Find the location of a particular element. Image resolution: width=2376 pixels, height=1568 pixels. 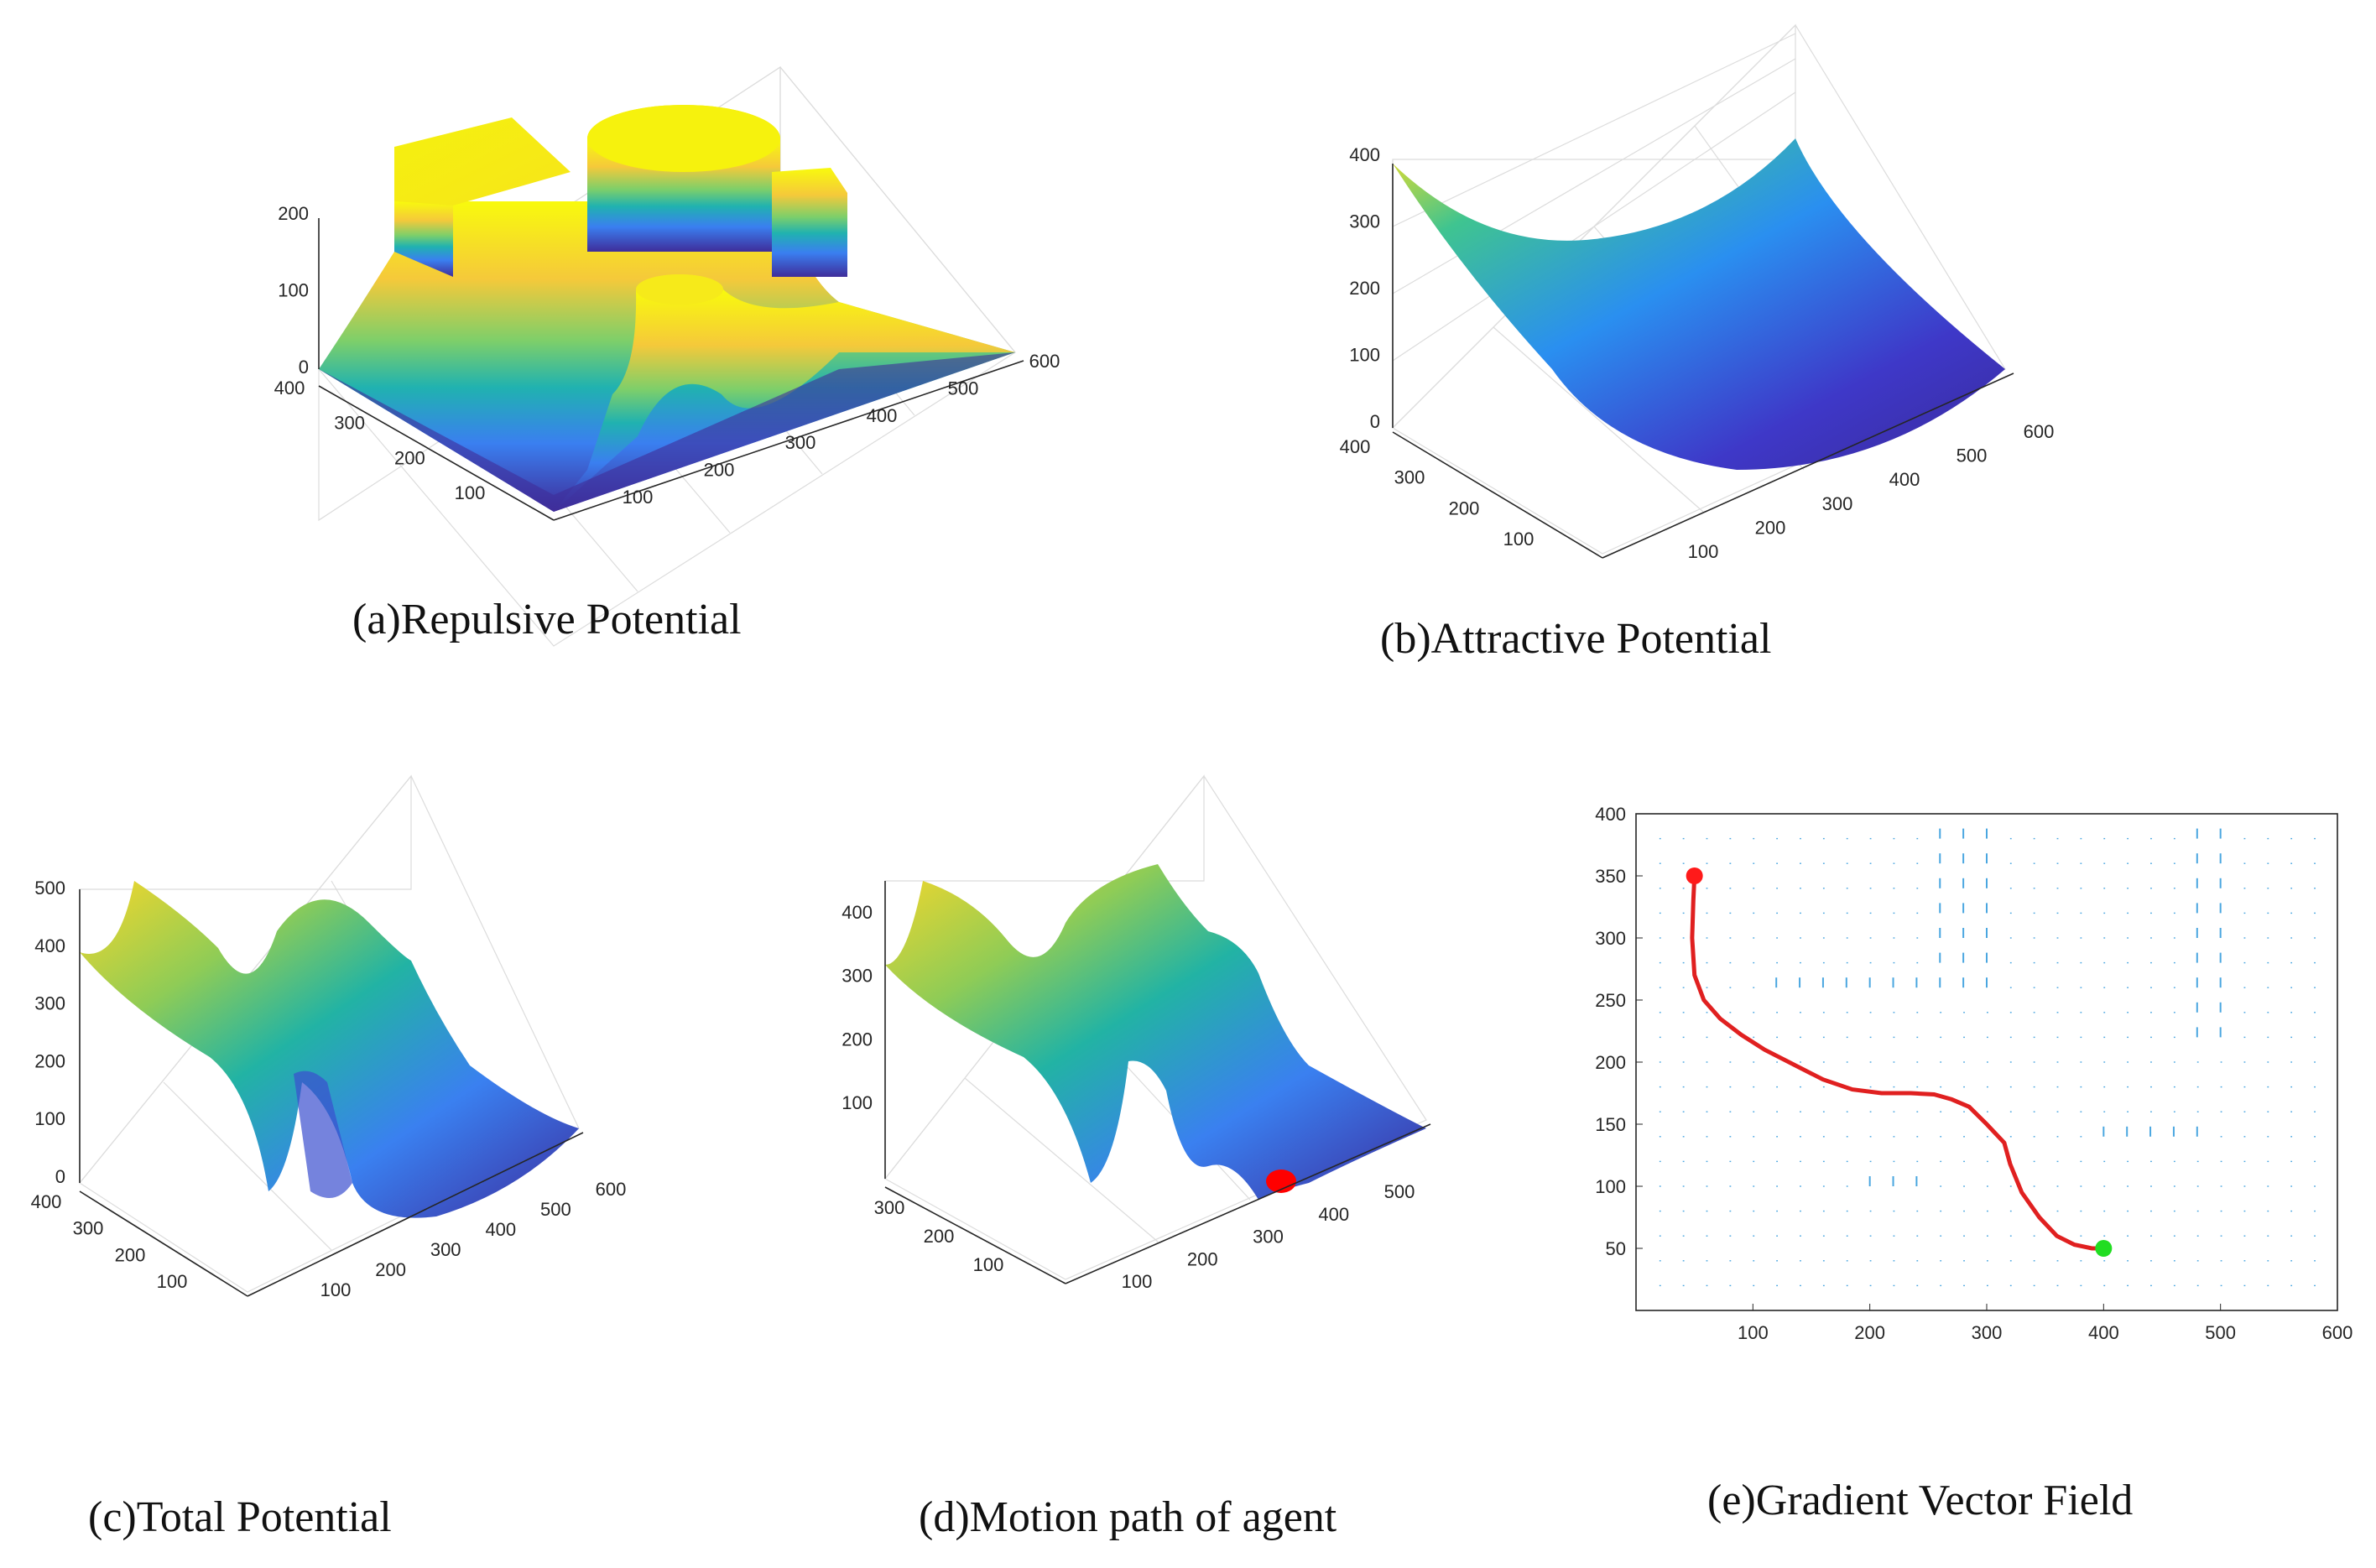

panel-c-z-tick: 400 is located at coordinates (49, 946).